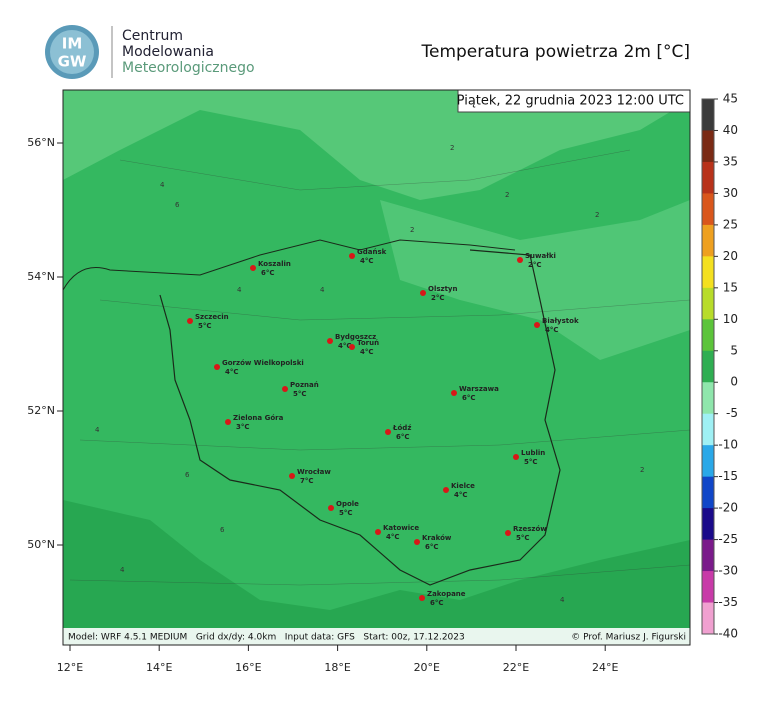 The width and height of the screenshot is (768, 727). What do you see at coordinates (368, 343) in the screenshot?
I see `city-name: Toruń` at bounding box center [368, 343].